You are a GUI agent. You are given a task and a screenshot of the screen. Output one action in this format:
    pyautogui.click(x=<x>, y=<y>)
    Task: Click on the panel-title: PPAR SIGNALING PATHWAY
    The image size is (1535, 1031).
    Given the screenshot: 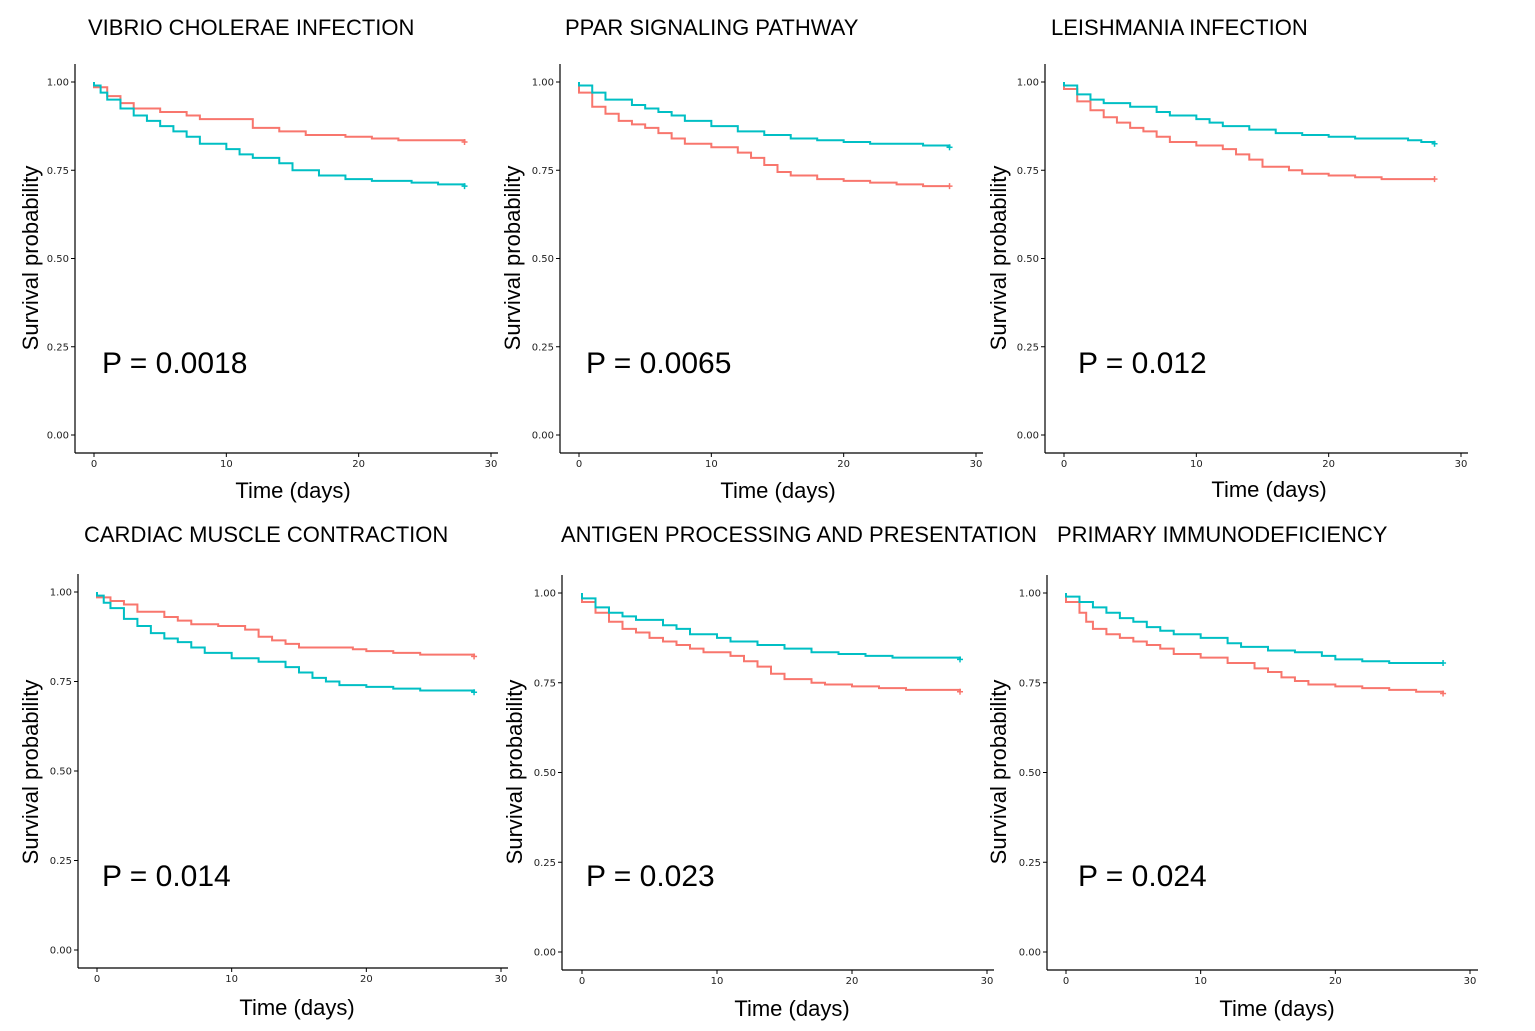 What is the action you would take?
    pyautogui.click(x=712, y=27)
    